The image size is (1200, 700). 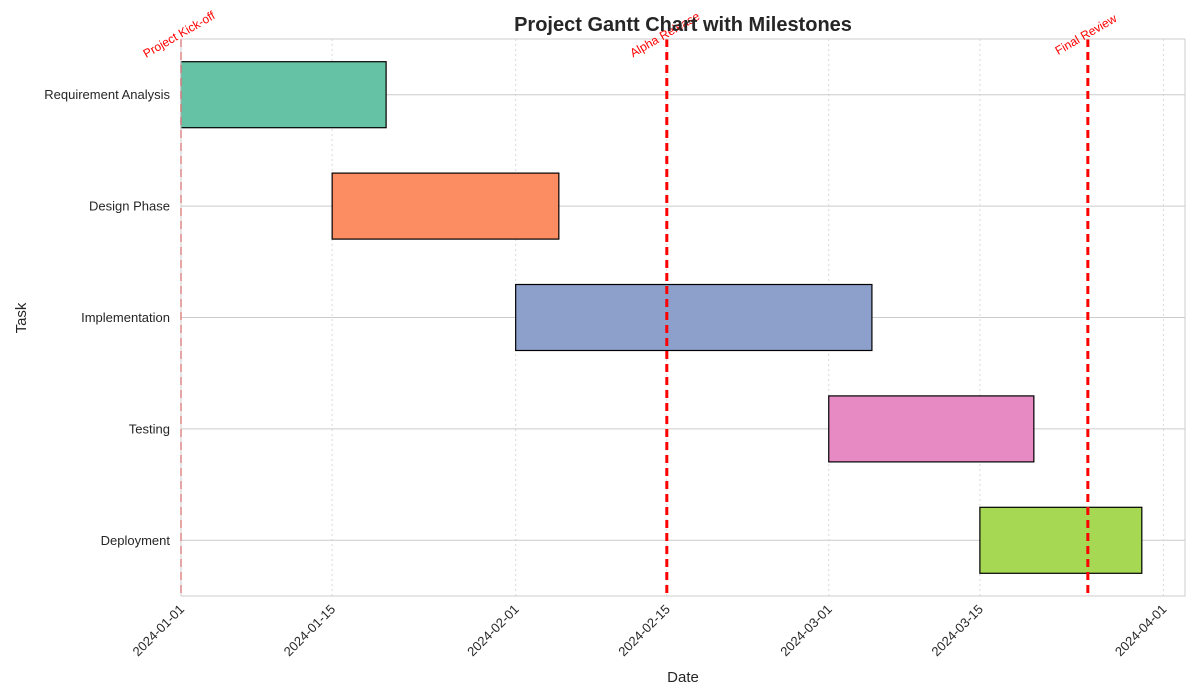 What do you see at coordinates (1141, 631) in the screenshot?
I see `x-tick-label: 2024-04-01` at bounding box center [1141, 631].